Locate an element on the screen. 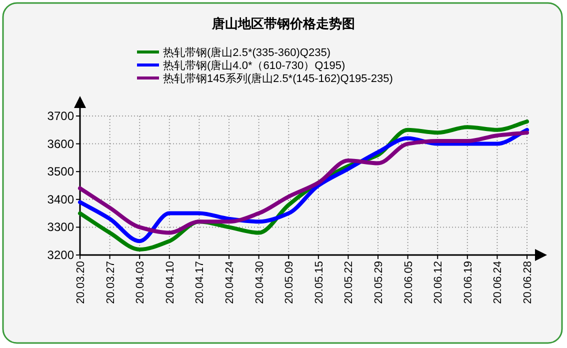  y-tick-label: 3400 is located at coordinates (60, 199).